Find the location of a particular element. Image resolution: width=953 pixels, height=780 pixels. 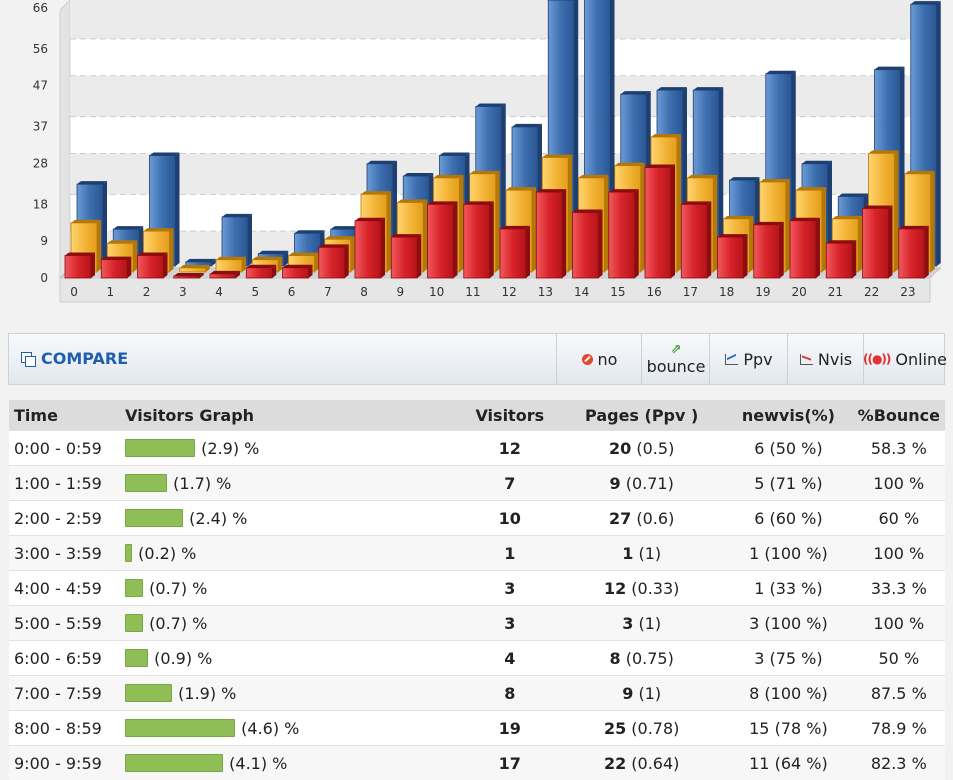

x-tick-label: 0 is located at coordinates (74, 292).